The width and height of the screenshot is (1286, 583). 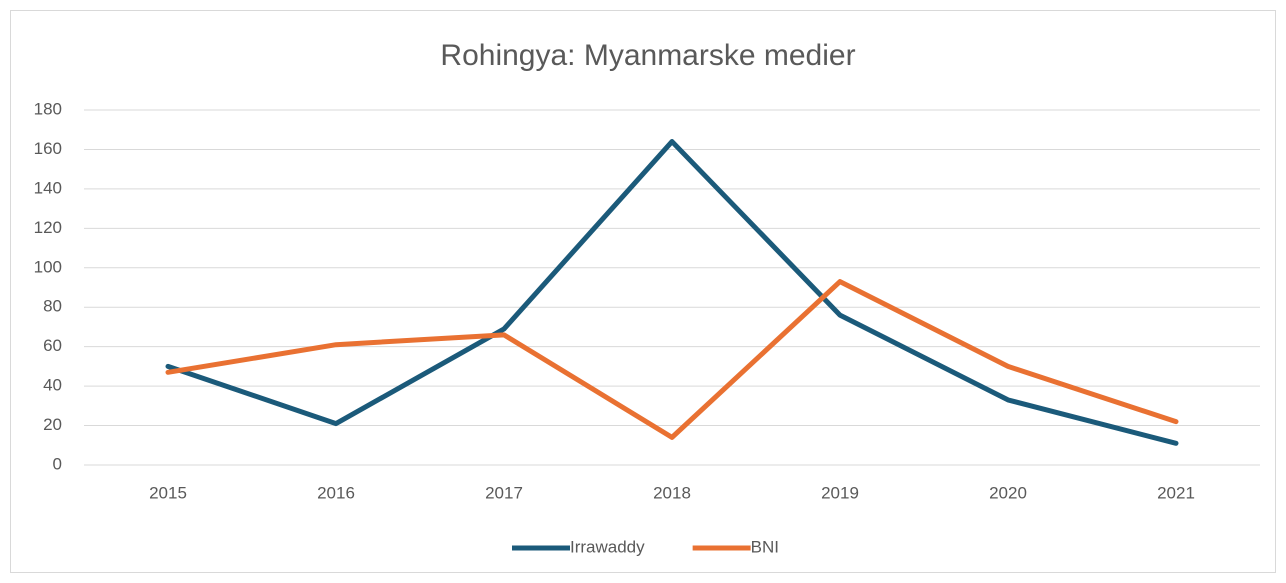 I want to click on y-tick-label: 180, so click(x=48, y=108).